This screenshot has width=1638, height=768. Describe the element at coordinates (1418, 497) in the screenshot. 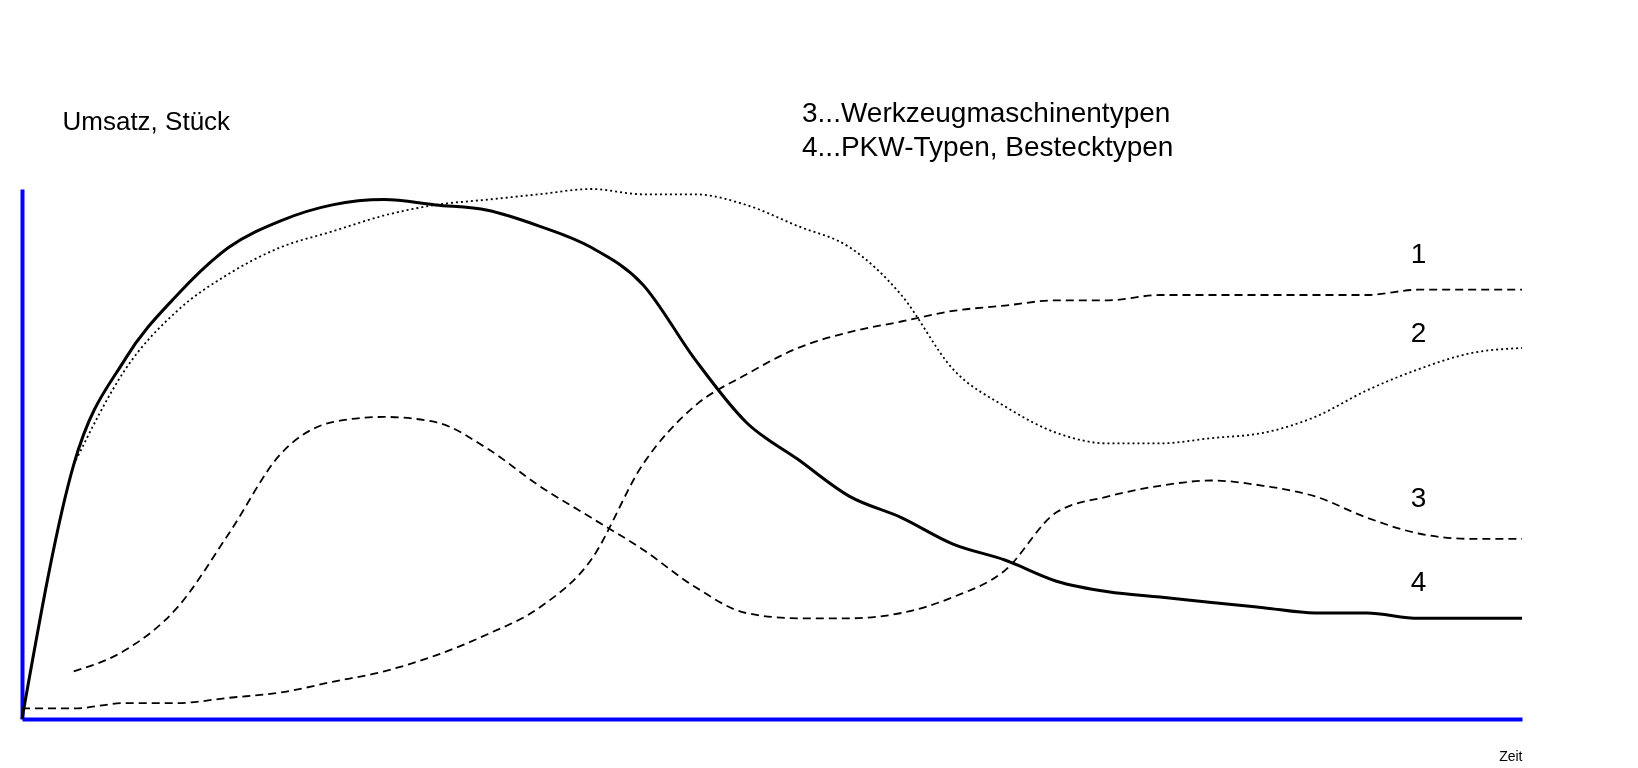

I see `series-label: 3` at that location.